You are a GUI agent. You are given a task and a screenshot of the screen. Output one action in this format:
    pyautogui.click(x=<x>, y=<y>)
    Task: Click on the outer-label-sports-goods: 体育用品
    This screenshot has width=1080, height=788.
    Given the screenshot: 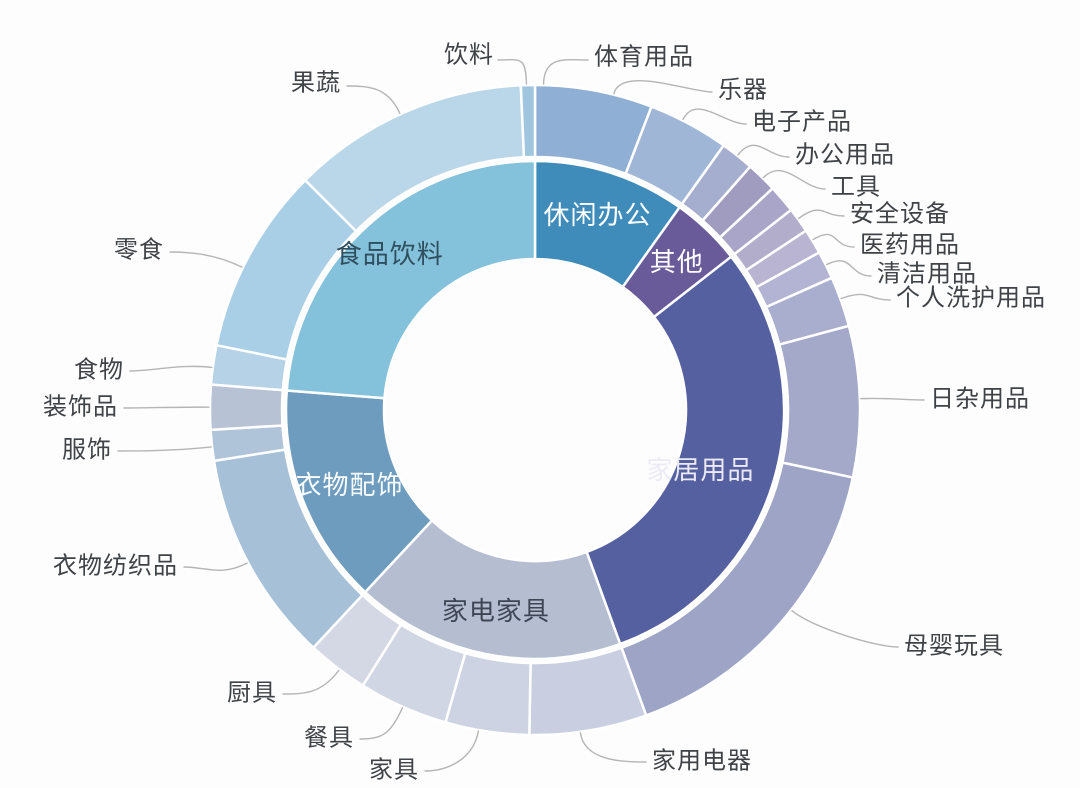 What is the action you would take?
    pyautogui.click(x=644, y=57)
    